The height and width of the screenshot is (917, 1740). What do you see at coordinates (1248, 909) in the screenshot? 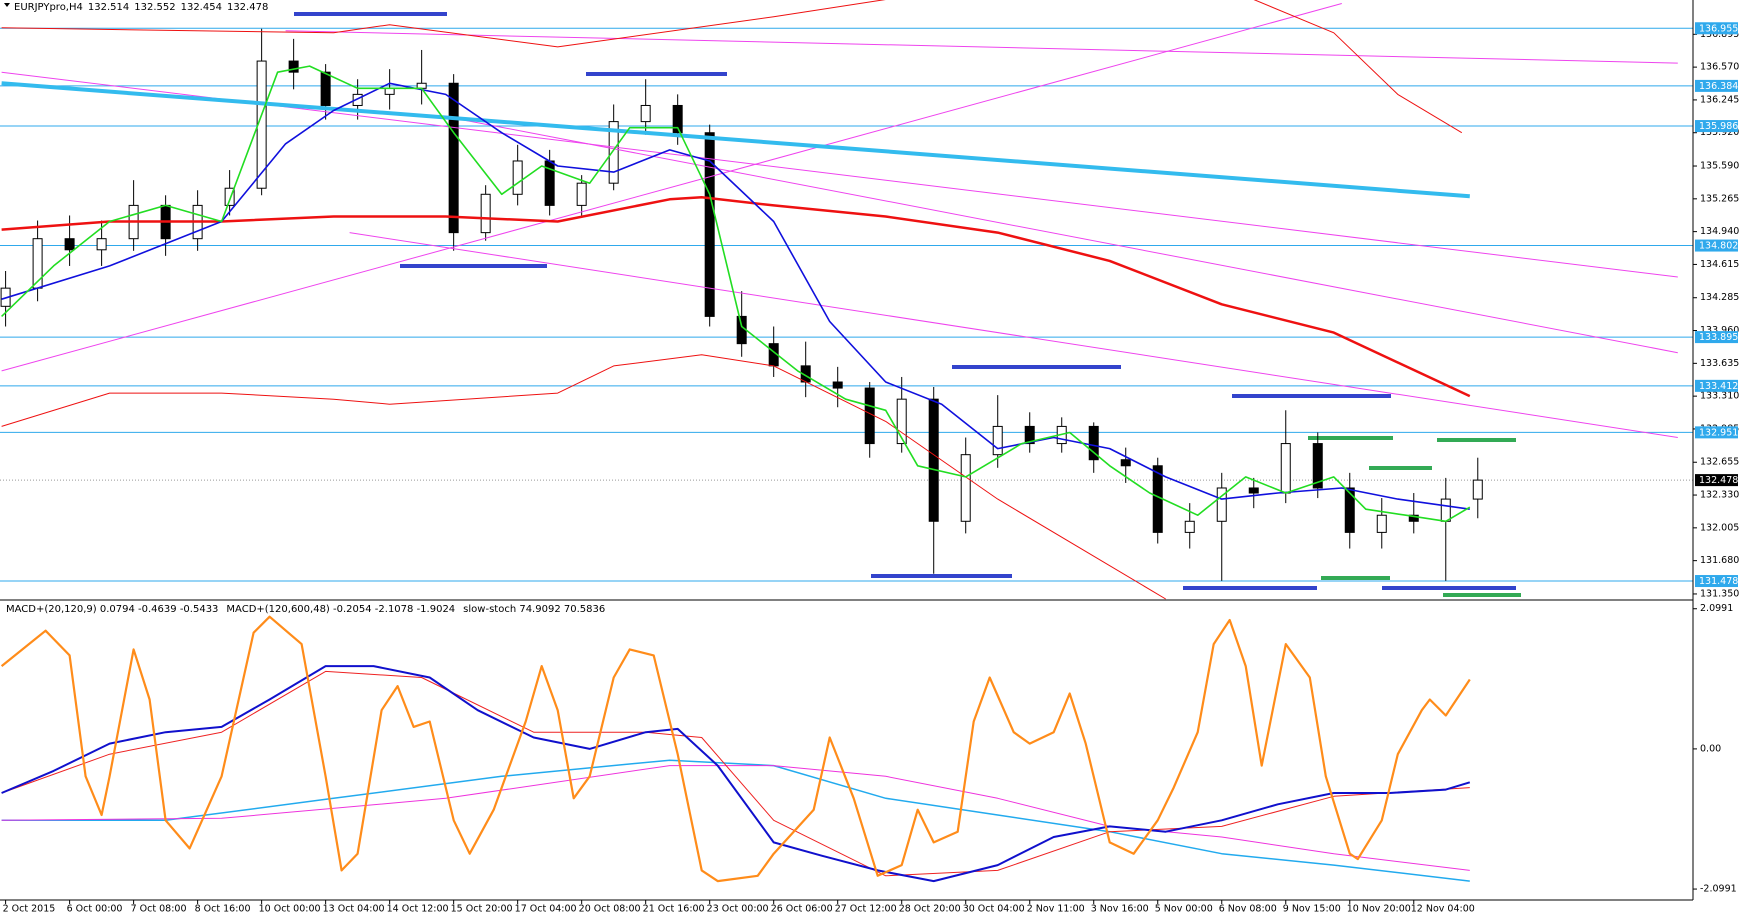
I see `x-tick-label: 6 Nov 08:00` at bounding box center [1248, 909].